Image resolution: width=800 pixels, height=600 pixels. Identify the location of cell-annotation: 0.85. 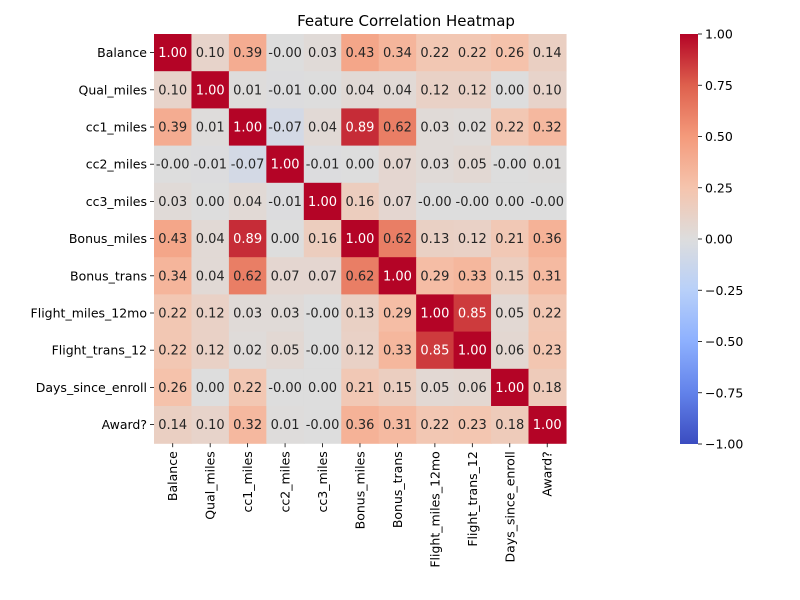
(472, 314).